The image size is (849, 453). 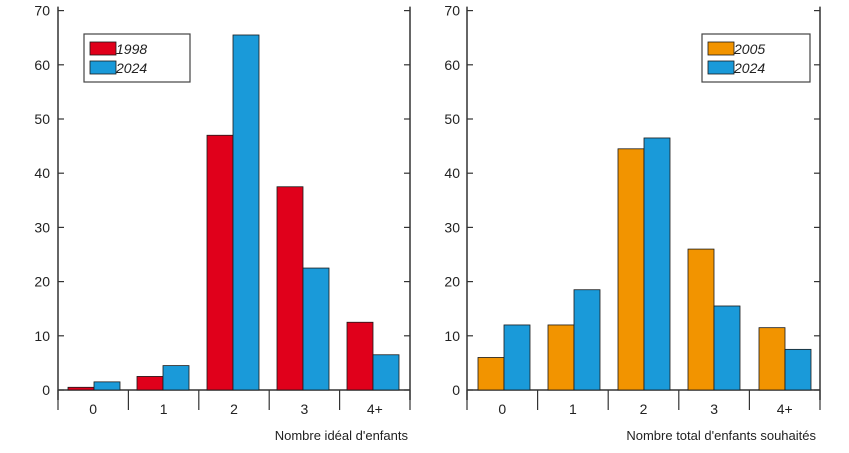 What do you see at coordinates (721, 435) in the screenshot?
I see `x-axis-label: Nombre total d'enfants souhaités` at bounding box center [721, 435].